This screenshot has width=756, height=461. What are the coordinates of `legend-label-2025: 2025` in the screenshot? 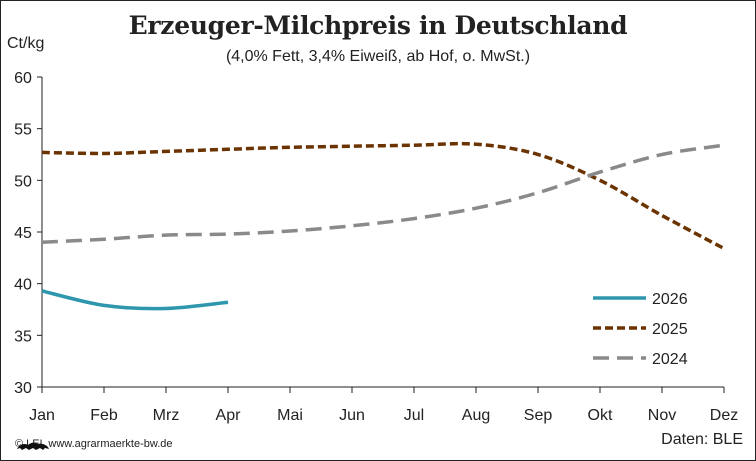 It's located at (670, 329).